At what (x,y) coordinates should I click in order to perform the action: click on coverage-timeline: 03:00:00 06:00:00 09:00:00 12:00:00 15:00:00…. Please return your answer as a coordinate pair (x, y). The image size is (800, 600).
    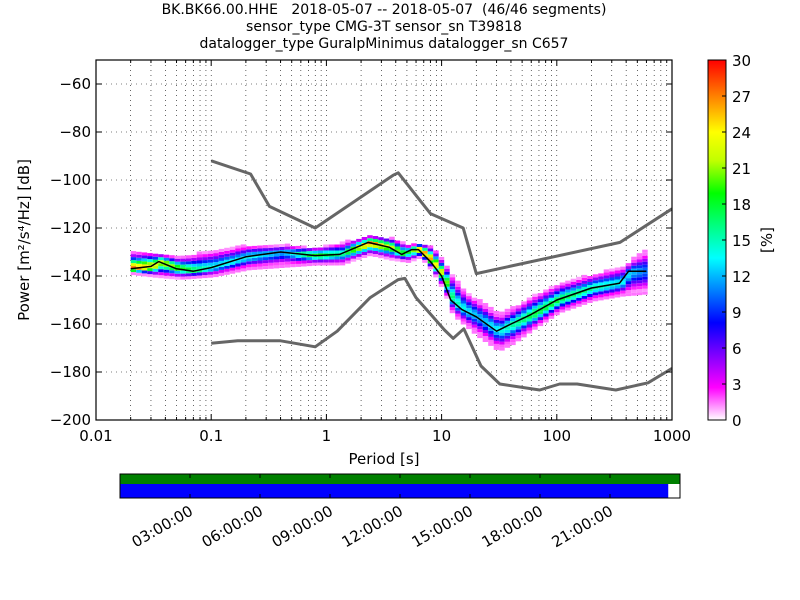
    Looking at the image, I should click on (400, 512).